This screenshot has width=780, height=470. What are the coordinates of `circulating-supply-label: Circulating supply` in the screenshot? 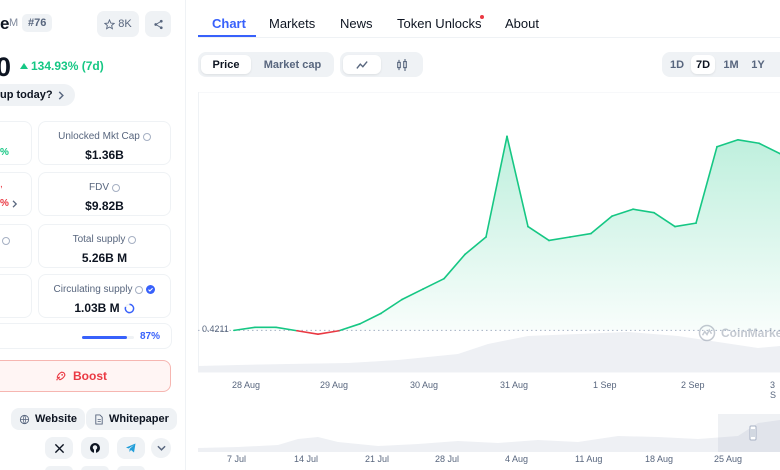 It's located at (93, 289).